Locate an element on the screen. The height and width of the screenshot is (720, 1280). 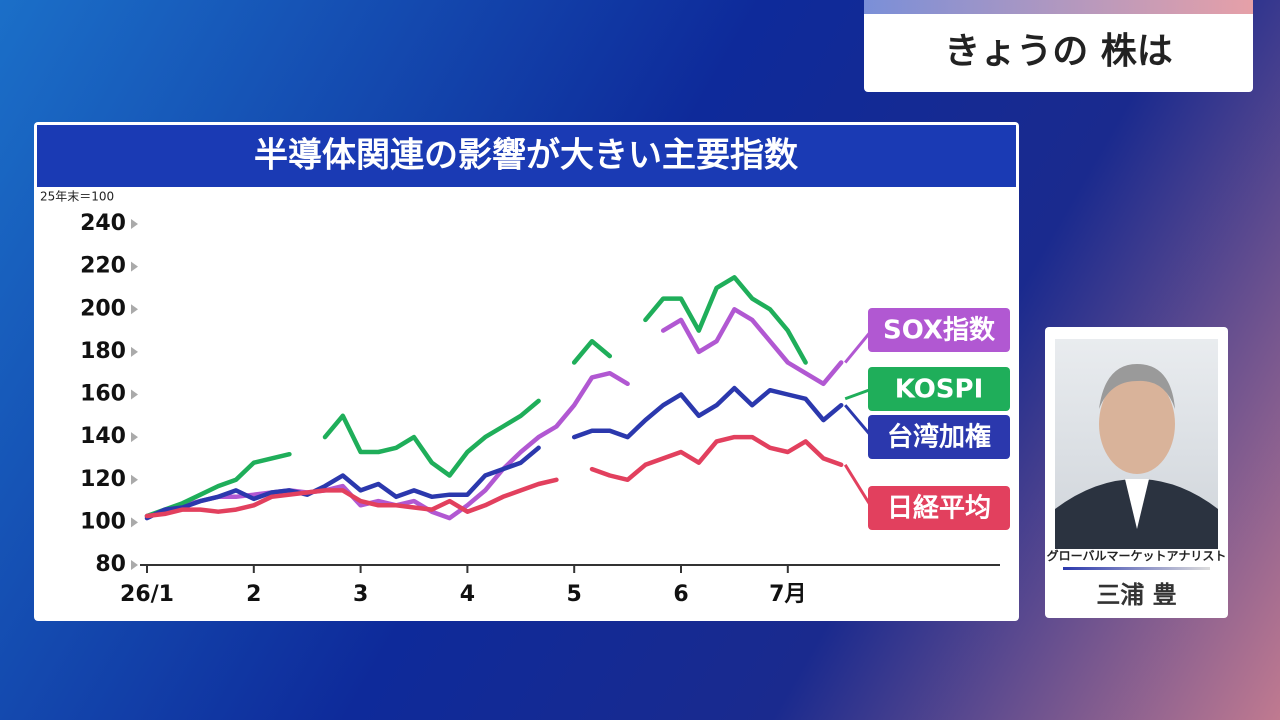
analyst-card: グローバルマーケットアナリスト 三浦 豊 is located at coordinates (1136, 472).